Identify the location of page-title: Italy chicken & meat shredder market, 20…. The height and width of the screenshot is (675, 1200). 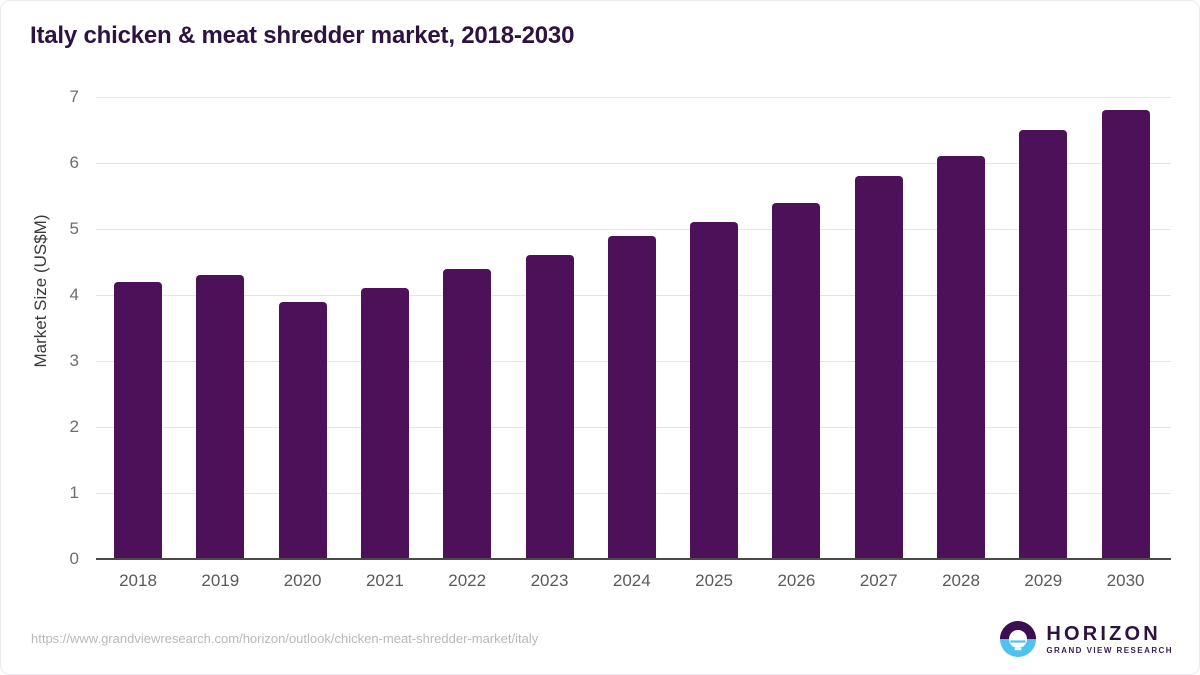
(302, 35).